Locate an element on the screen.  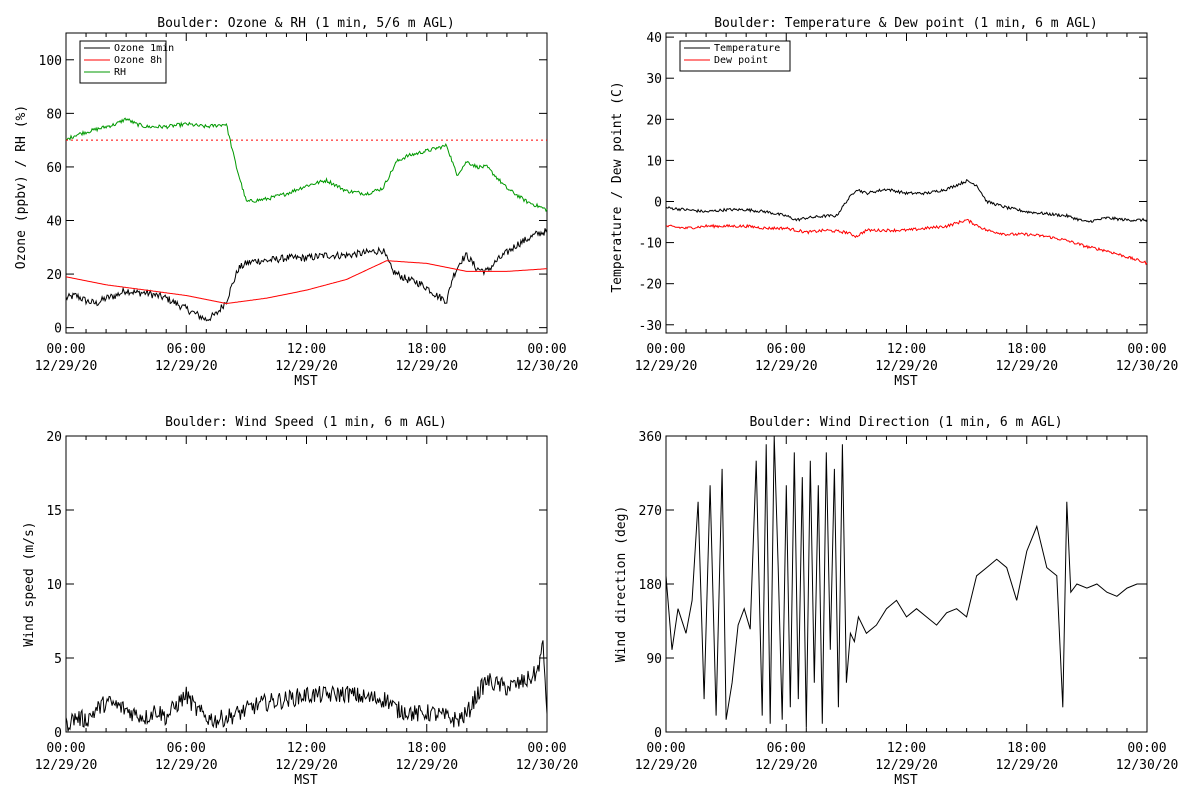
legend-label: Ozone 8h is located at coordinates (138, 60).